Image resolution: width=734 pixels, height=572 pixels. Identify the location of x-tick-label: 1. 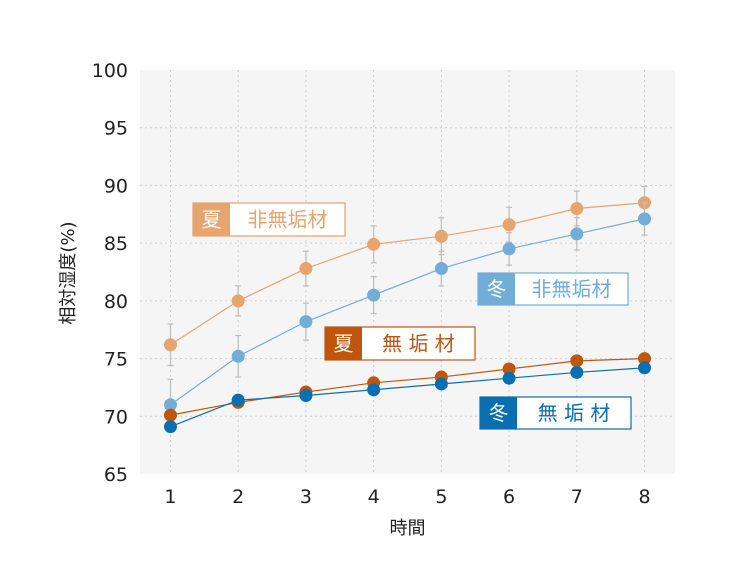
(170, 497).